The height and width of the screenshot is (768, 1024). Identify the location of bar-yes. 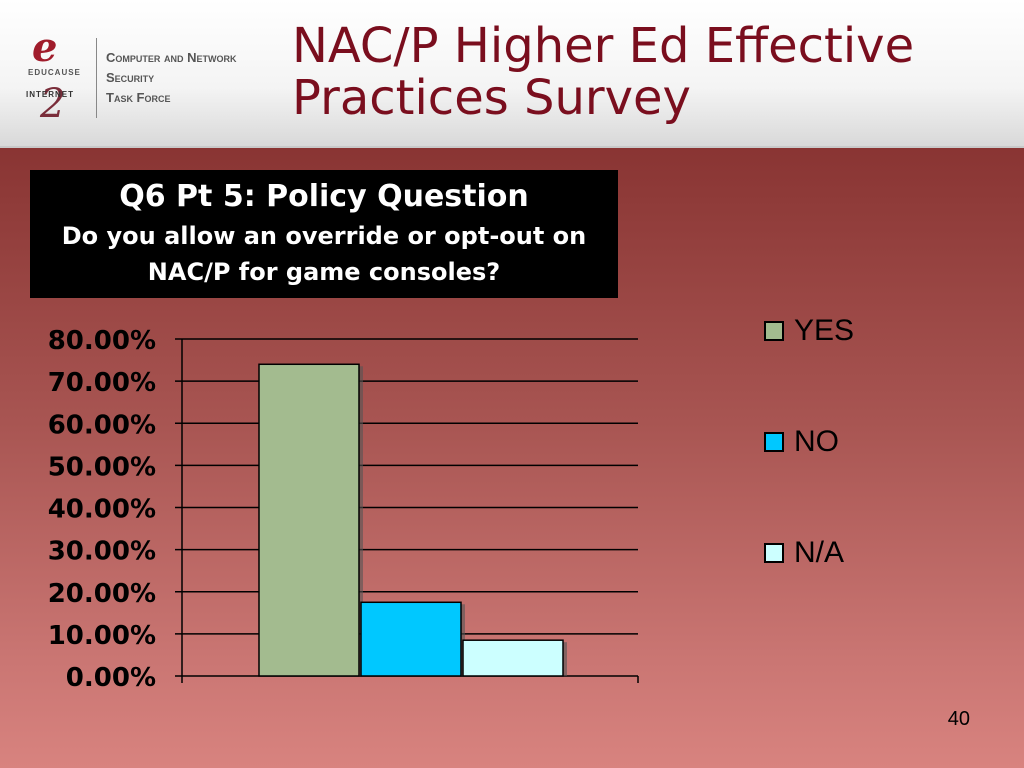
(309, 520).